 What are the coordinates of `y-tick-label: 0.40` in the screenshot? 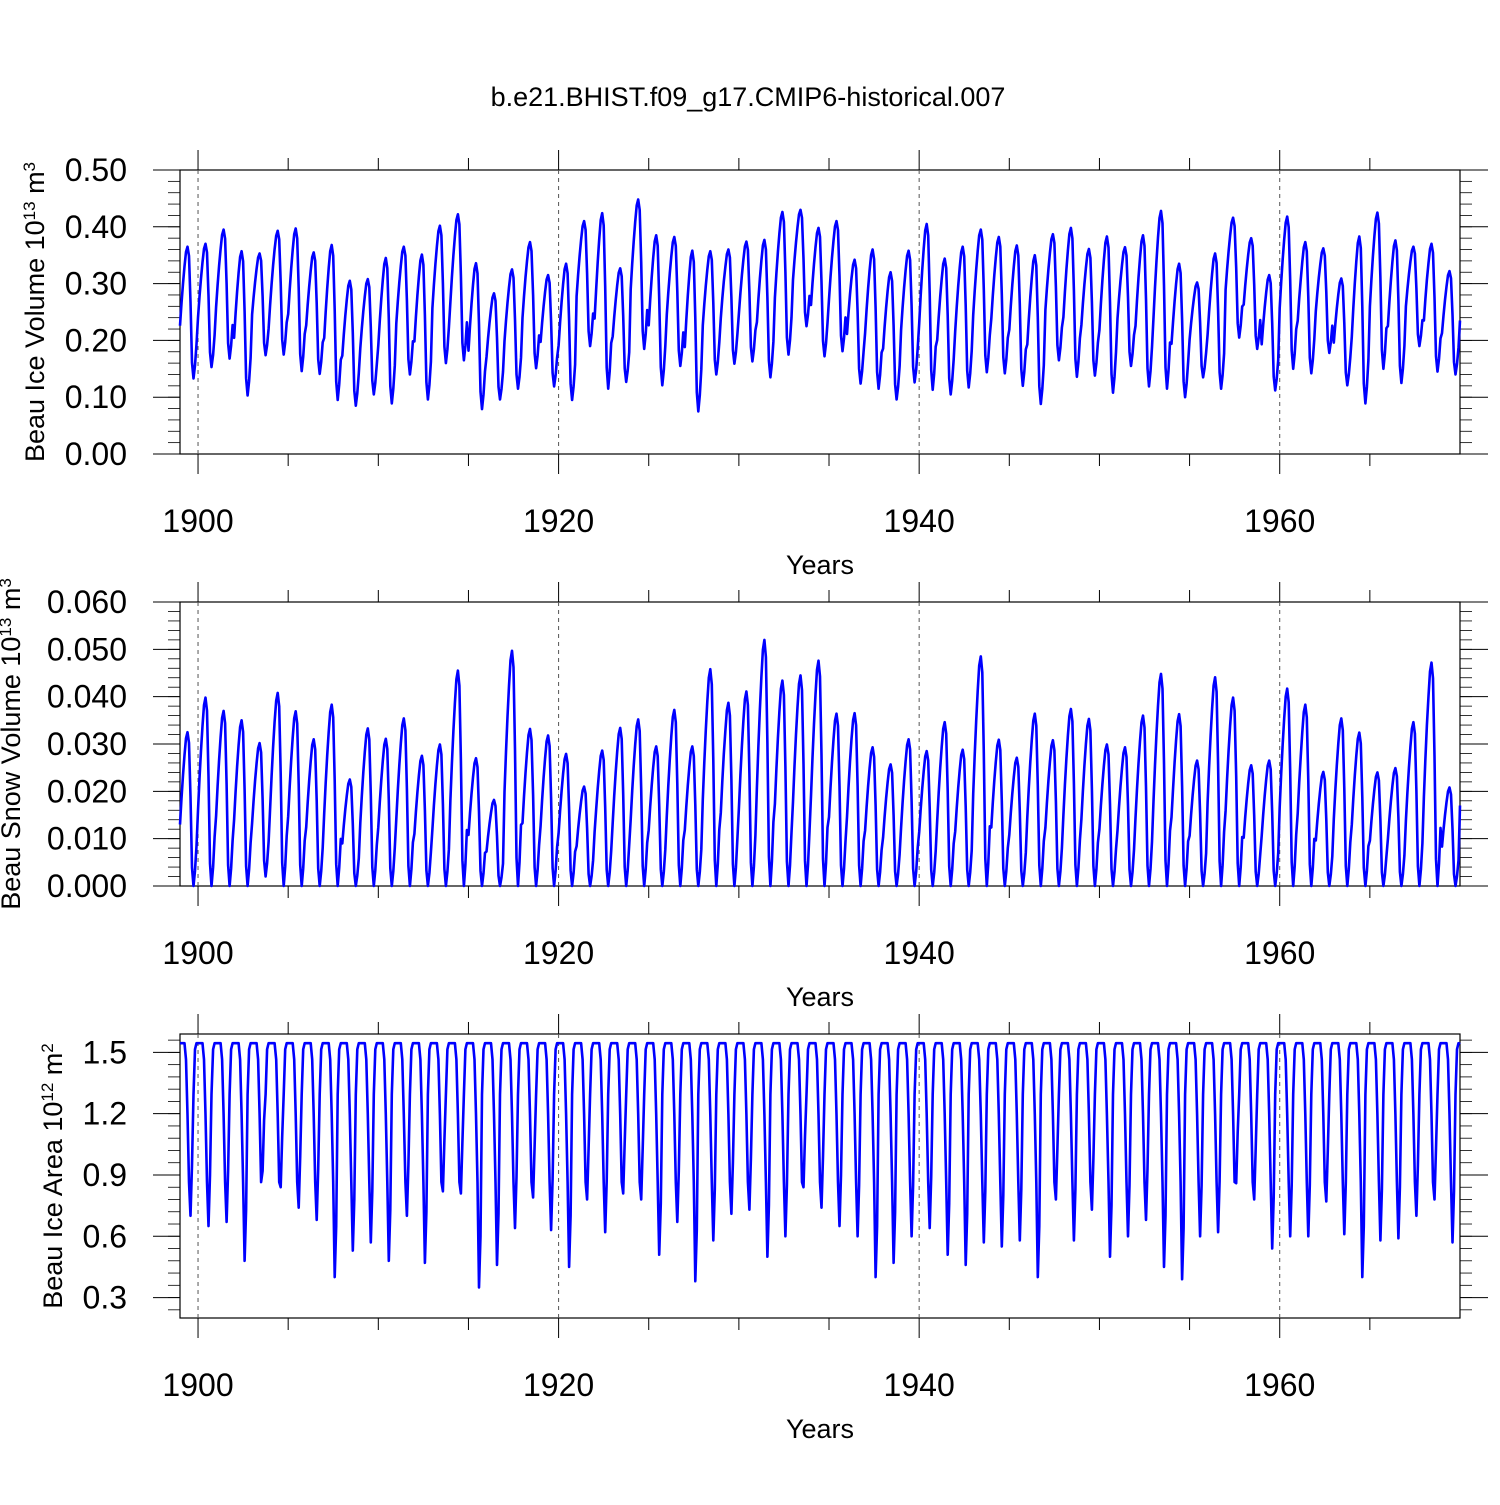 It's located at (96, 227).